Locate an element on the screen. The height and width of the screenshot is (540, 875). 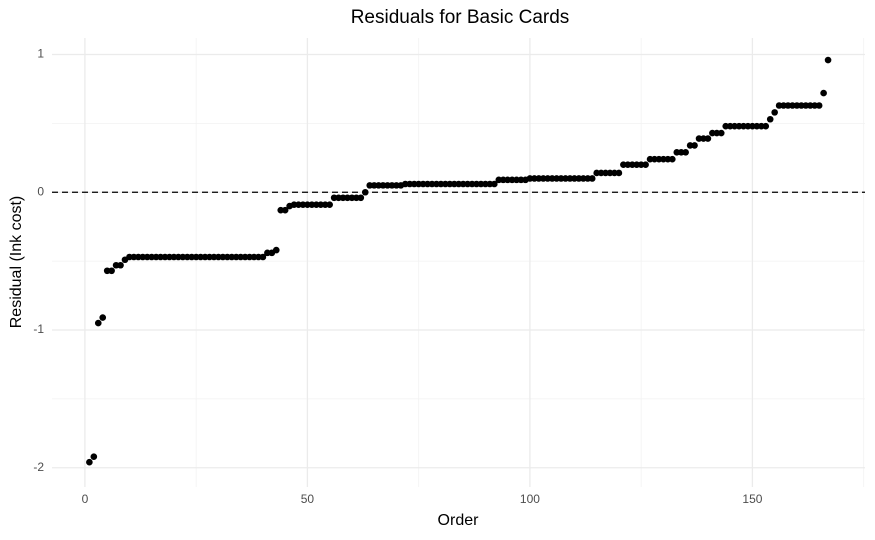
y-axis-label: Residual (Ink cost) is located at coordinates (16, 262).